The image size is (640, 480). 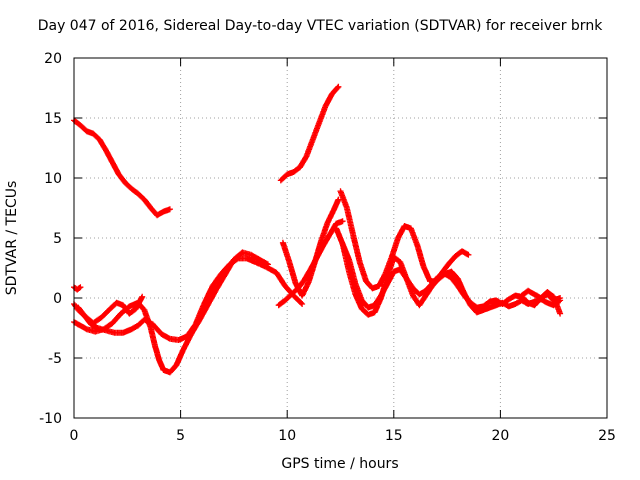 I want to click on y-tick-label: 10, so click(x=53, y=179).